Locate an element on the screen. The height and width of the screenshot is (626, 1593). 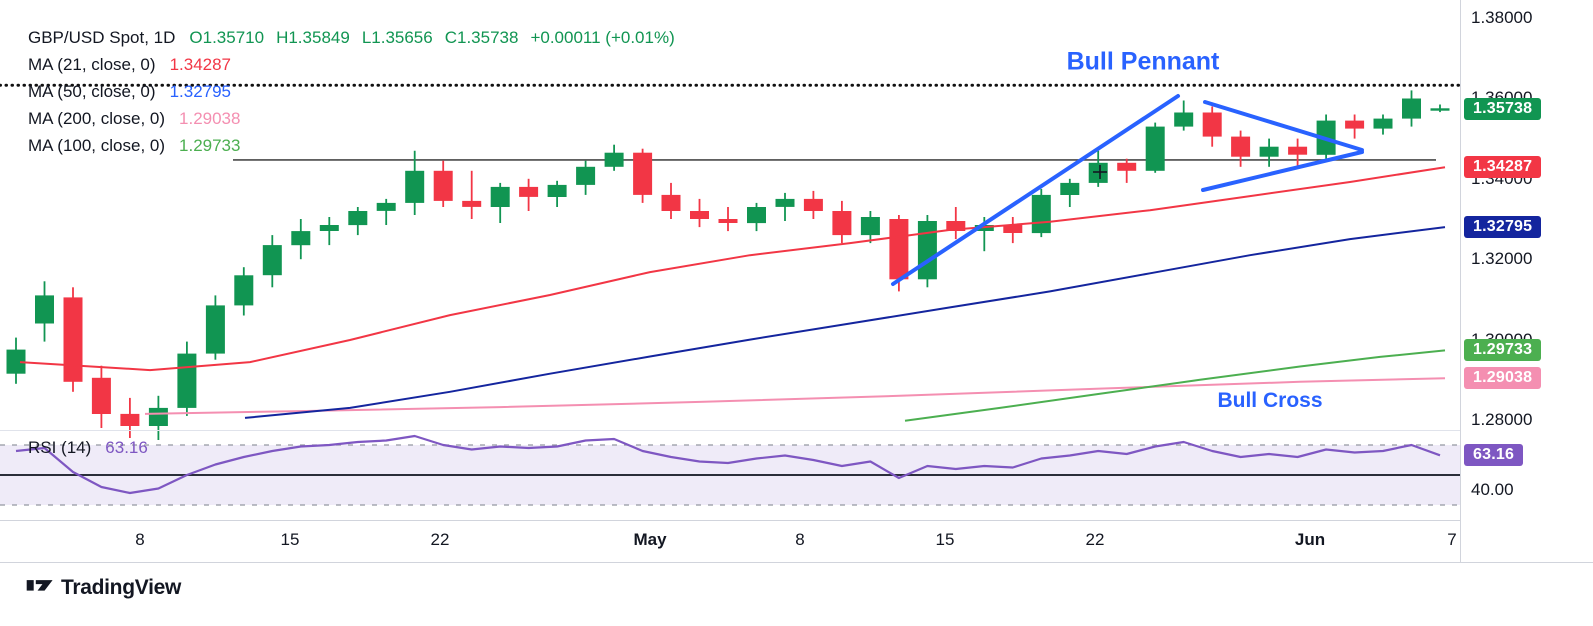
tradingview-branding: TradingView is located at coordinates (103, 587).